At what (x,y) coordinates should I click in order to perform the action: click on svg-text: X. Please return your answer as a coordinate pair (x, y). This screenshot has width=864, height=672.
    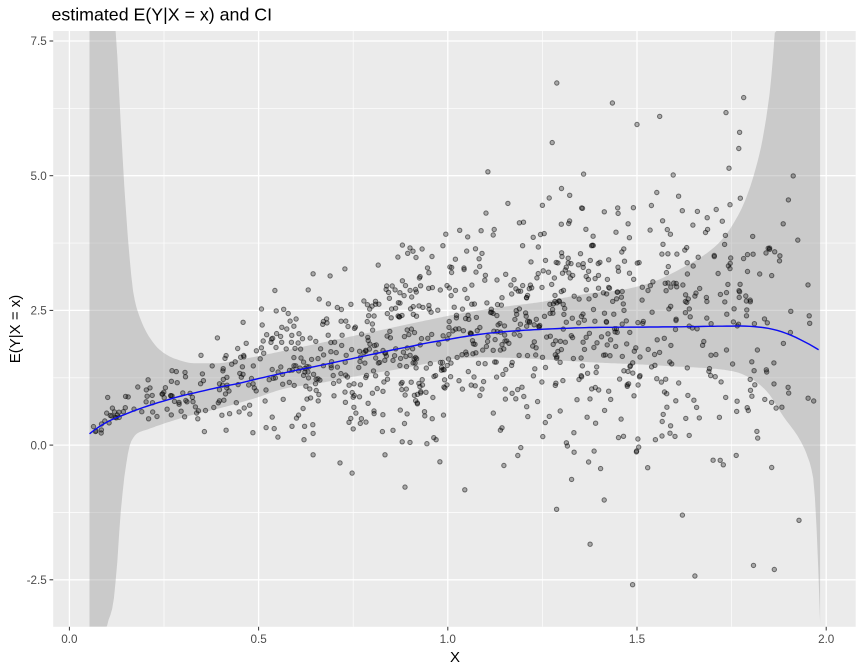
    Looking at the image, I should click on (455, 657).